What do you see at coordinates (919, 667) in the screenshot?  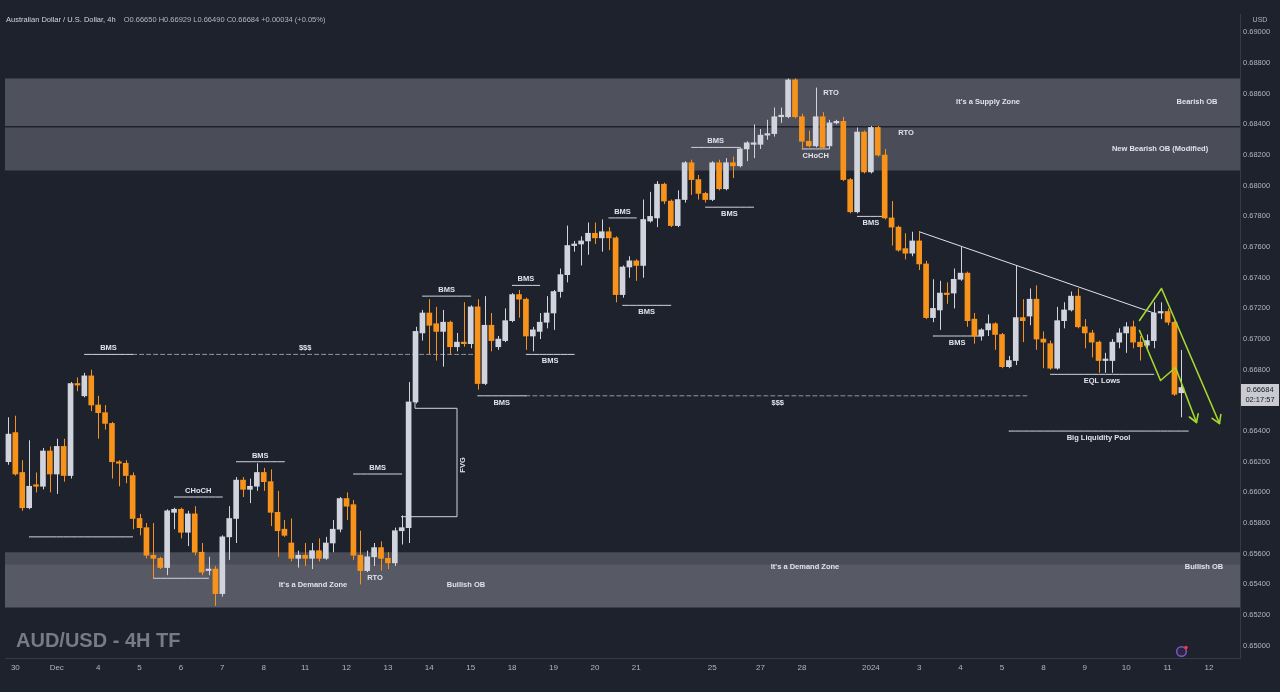 I see `x-tick-label: 3` at bounding box center [919, 667].